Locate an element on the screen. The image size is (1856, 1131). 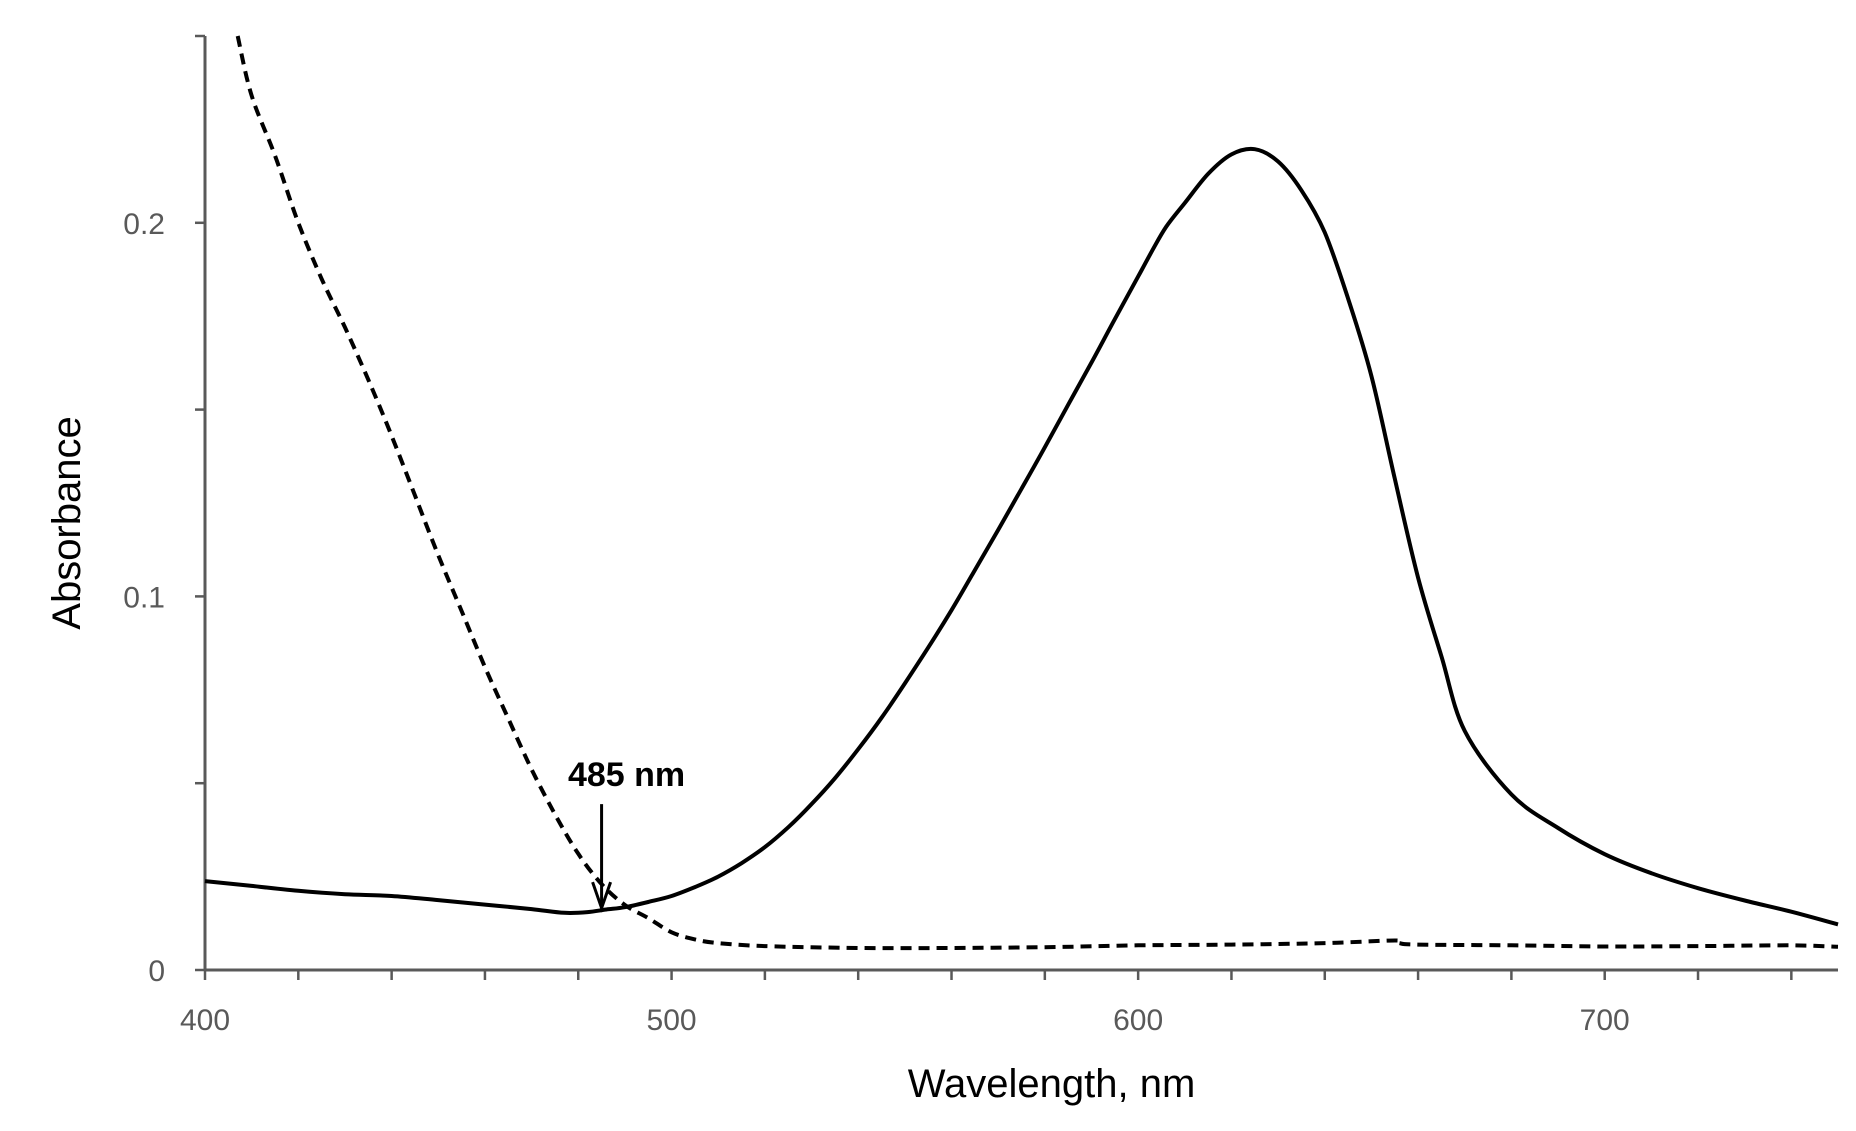
x-tick-label: 400 is located at coordinates (205, 1020).